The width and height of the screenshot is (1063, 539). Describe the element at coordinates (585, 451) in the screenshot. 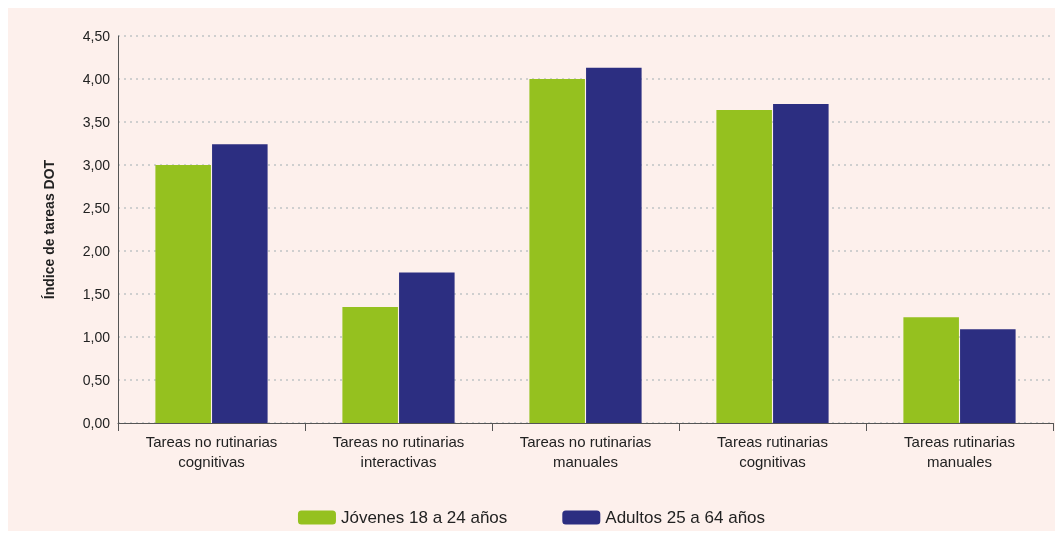

I see `x-tick-label: Tareas no rutinarias manuales` at that location.